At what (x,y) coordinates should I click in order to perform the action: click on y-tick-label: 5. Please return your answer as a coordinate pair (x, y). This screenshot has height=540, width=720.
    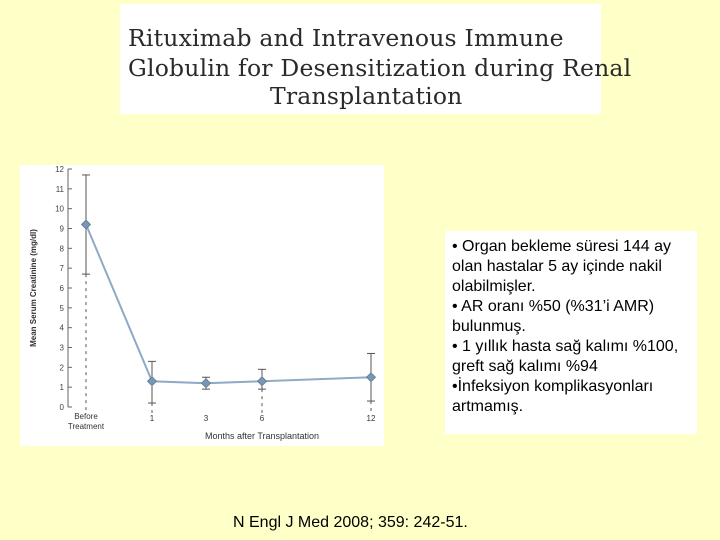
    Looking at the image, I should click on (62, 308).